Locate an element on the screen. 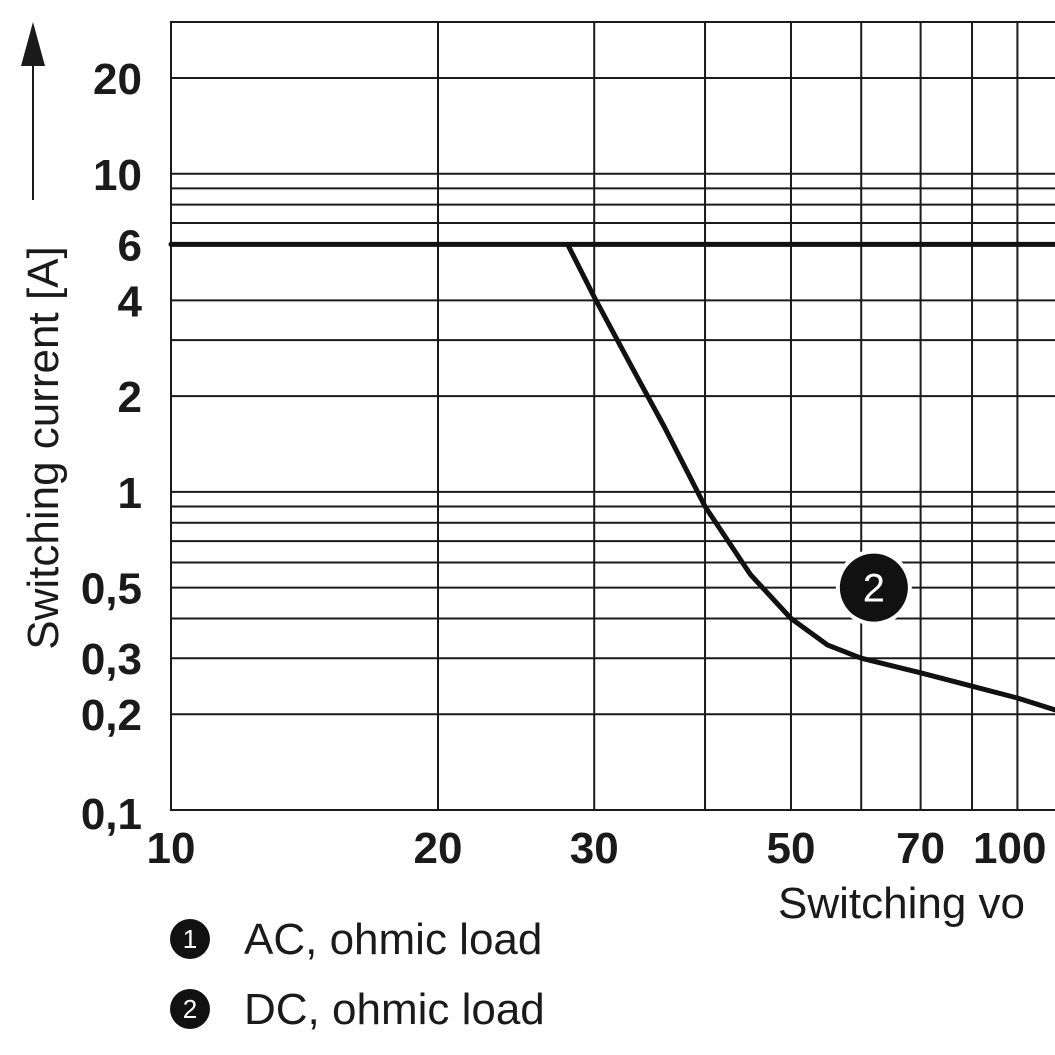 This screenshot has width=1055, height=1055. y-tick-label: 0,2 is located at coordinates (111, 715).